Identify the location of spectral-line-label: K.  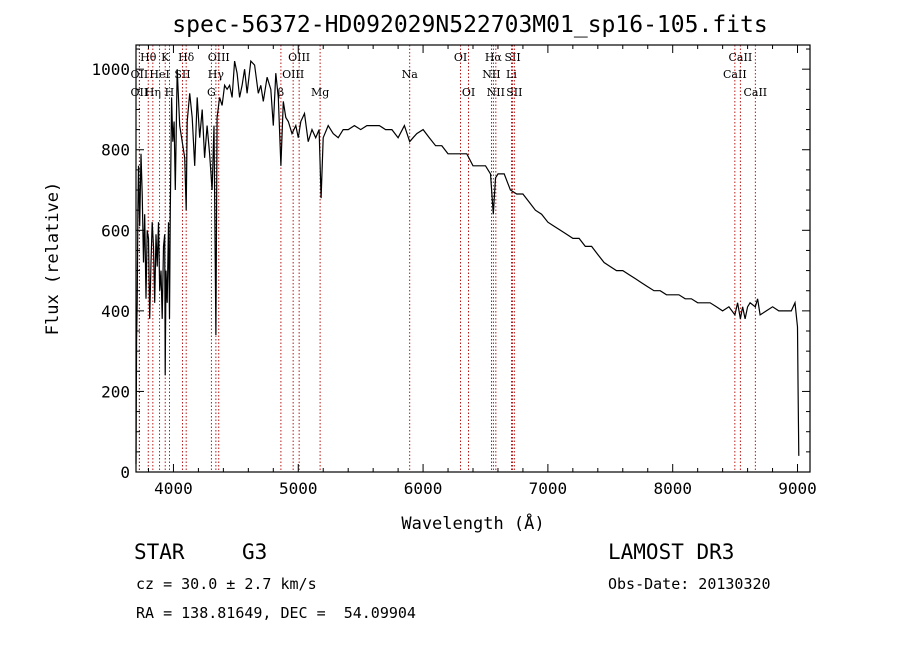
(165, 57).